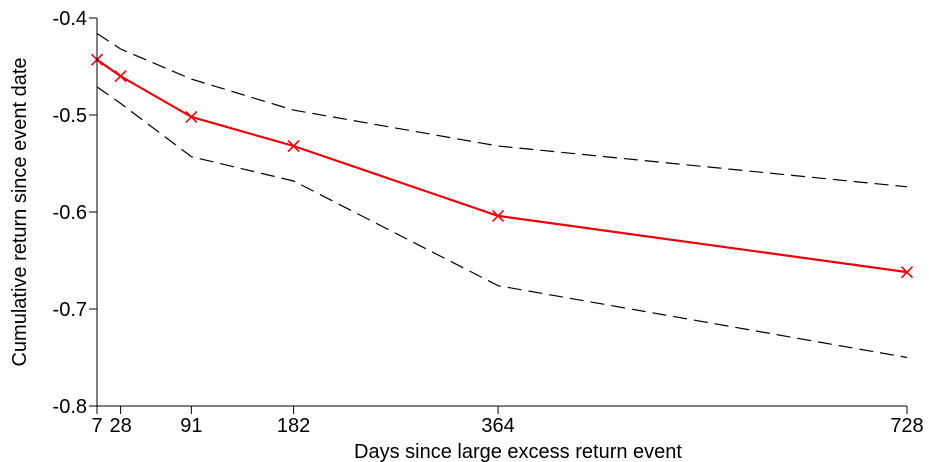 This screenshot has height=462, width=929. Describe the element at coordinates (293, 426) in the screenshot. I see `x-tick-label: 182` at that location.